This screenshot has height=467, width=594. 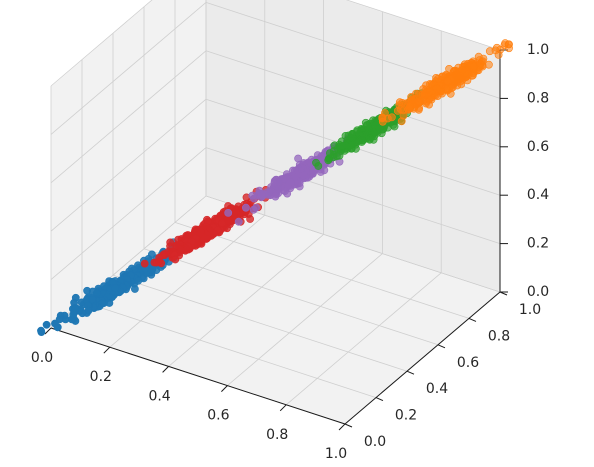 I want to click on x-axis-line, so click(x=198, y=376).